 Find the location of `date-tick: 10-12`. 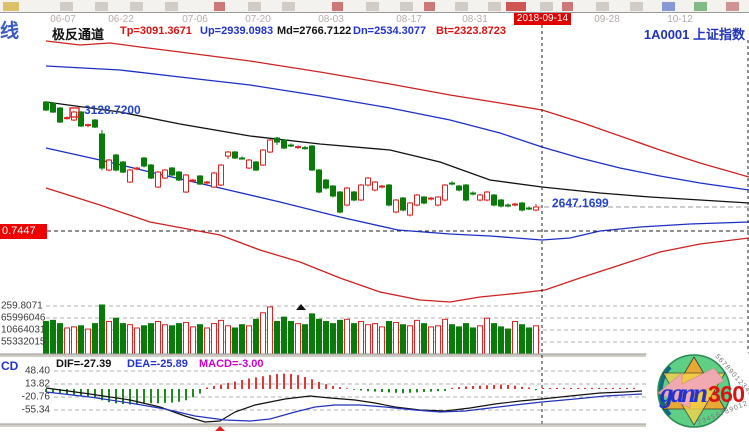

date-tick: 10-12 is located at coordinates (680, 19).